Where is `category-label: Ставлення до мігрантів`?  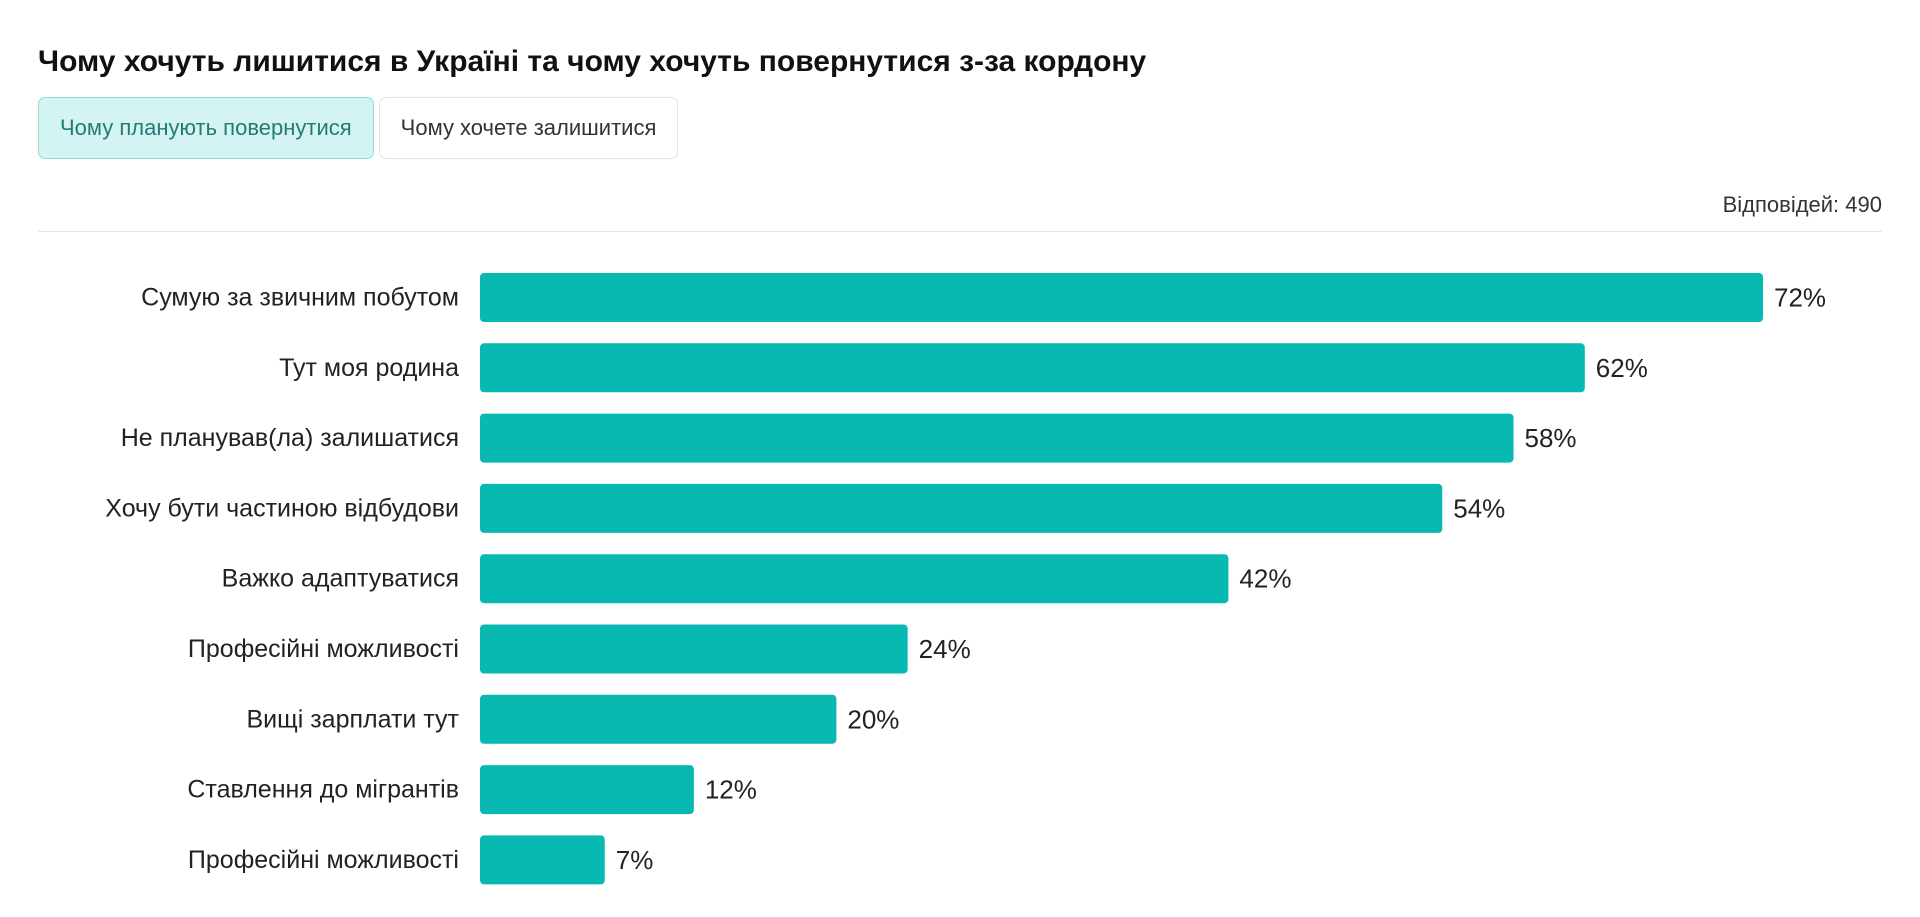
category-label: Ставлення до мігрантів is located at coordinates (323, 790).